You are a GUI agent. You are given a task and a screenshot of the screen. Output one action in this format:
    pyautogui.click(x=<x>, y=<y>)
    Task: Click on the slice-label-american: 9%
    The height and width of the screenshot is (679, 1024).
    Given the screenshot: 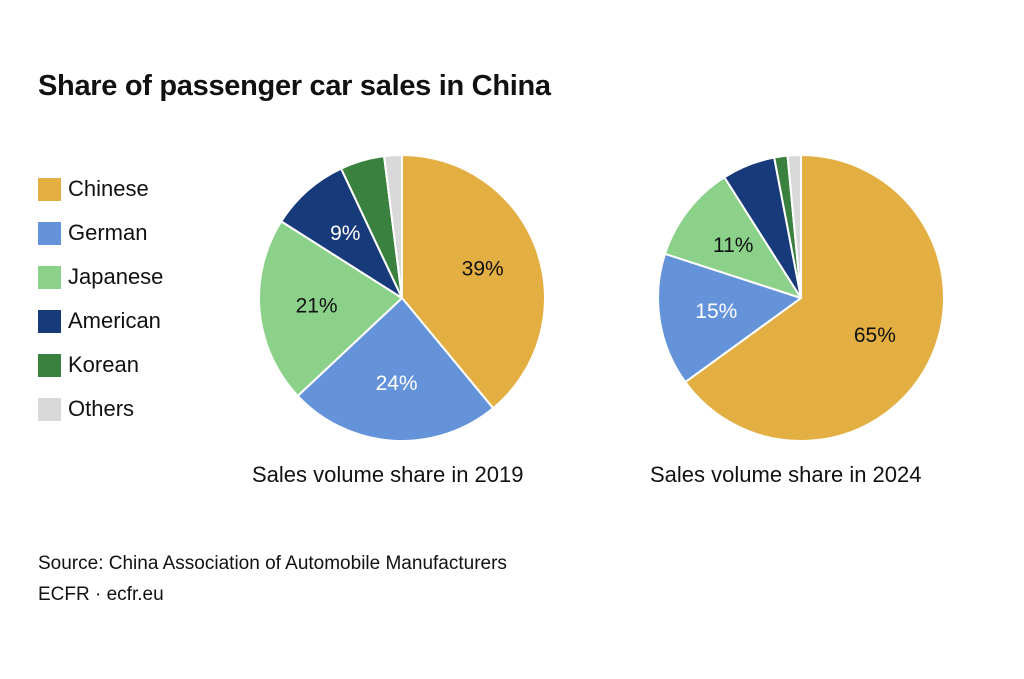 What is the action you would take?
    pyautogui.click(x=345, y=233)
    